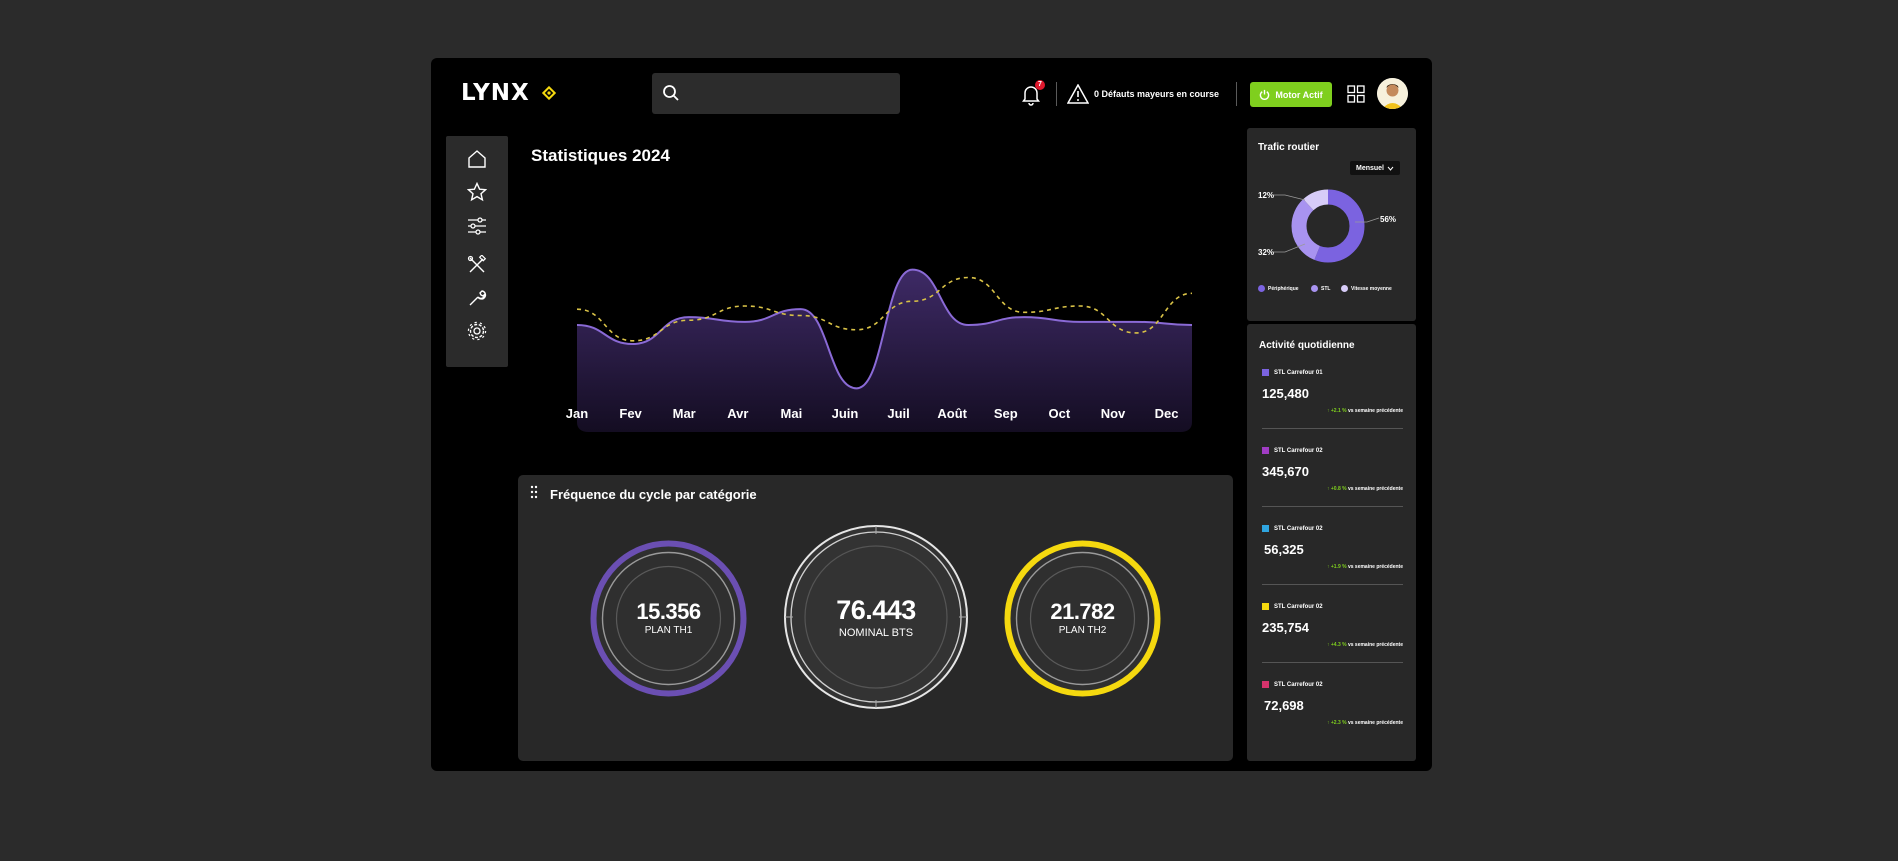 This screenshot has width=1898, height=861. Describe the element at coordinates (1292, 372) in the screenshot. I see `activity-label: STL Carrefour 01` at that location.